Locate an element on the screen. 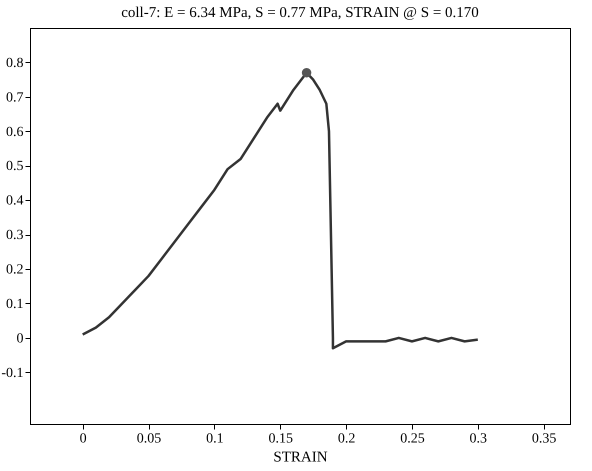  x-tick-label: 0.3 is located at coordinates (479, 439).